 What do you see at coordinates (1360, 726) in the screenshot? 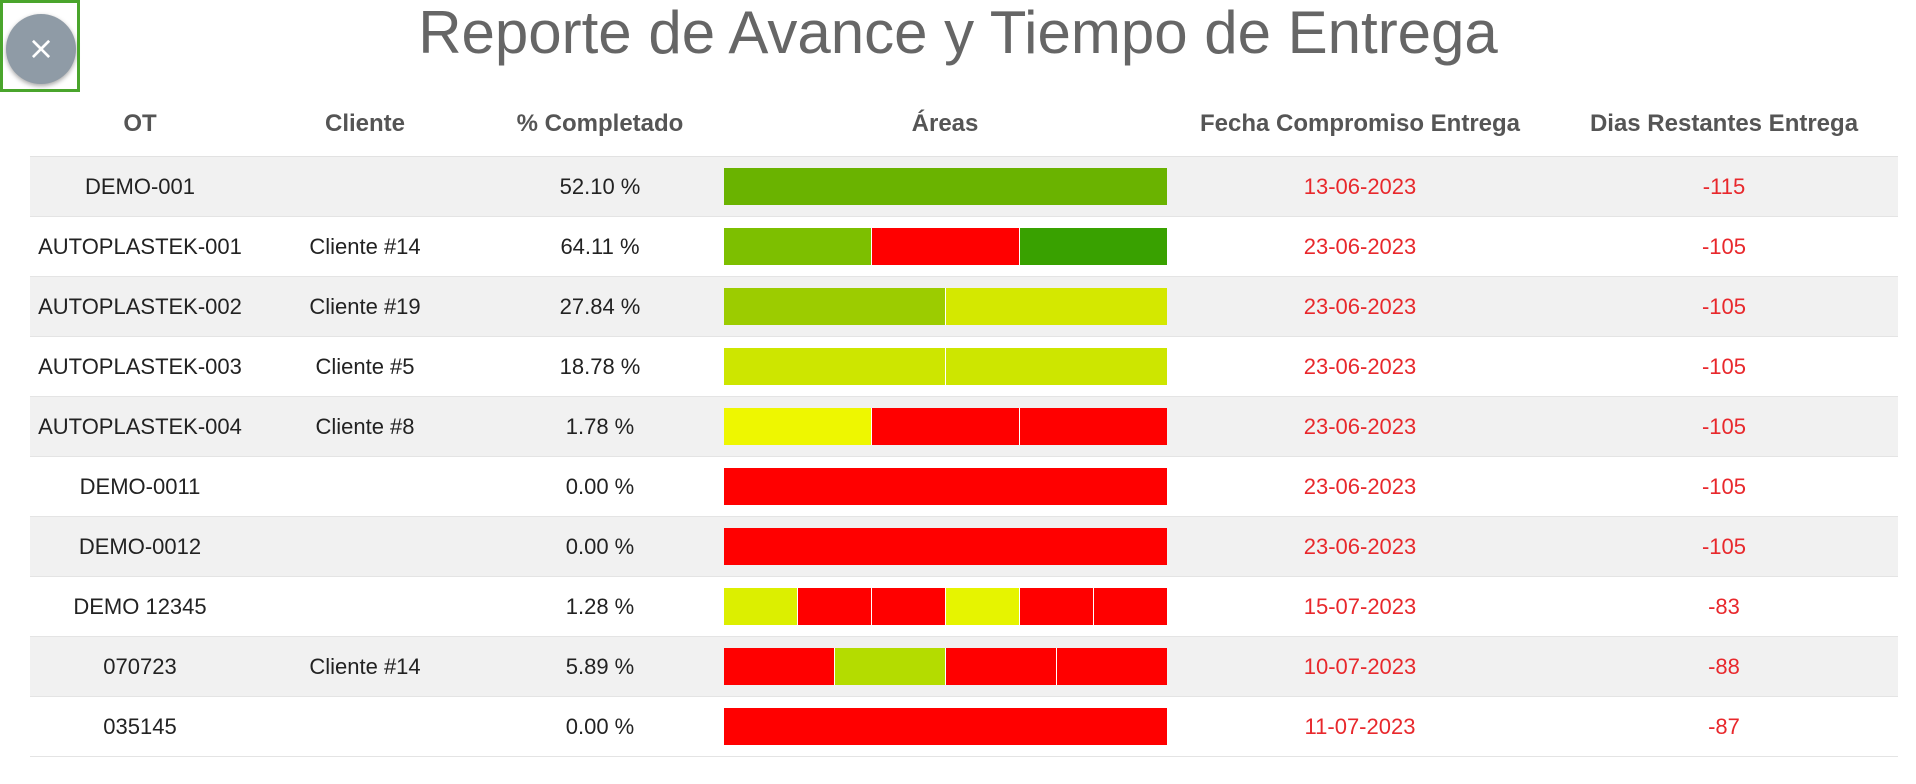
I see `fecha-compromiso-cell: 11-07-2023` at bounding box center [1360, 726].